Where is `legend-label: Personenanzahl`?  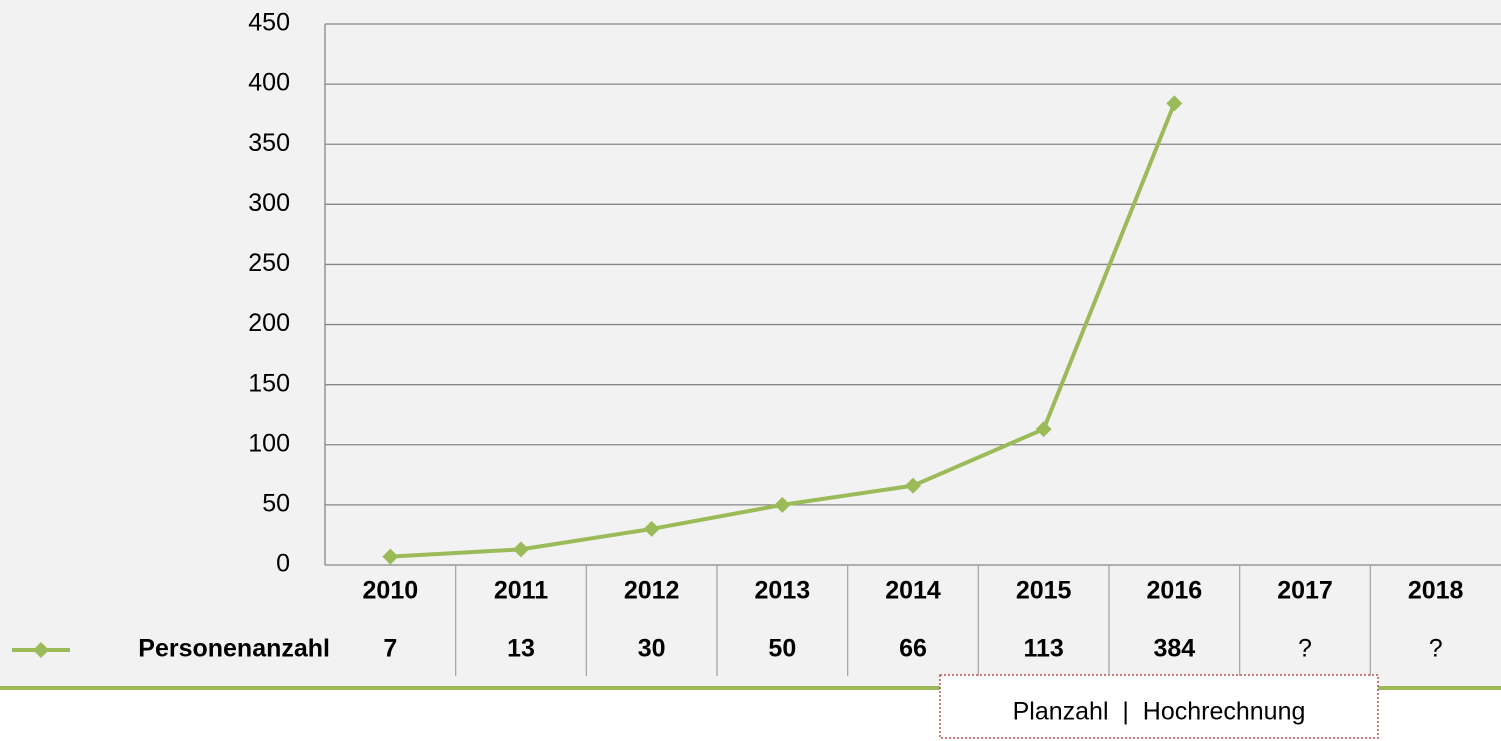
legend-label: Personenanzahl is located at coordinates (234, 649).